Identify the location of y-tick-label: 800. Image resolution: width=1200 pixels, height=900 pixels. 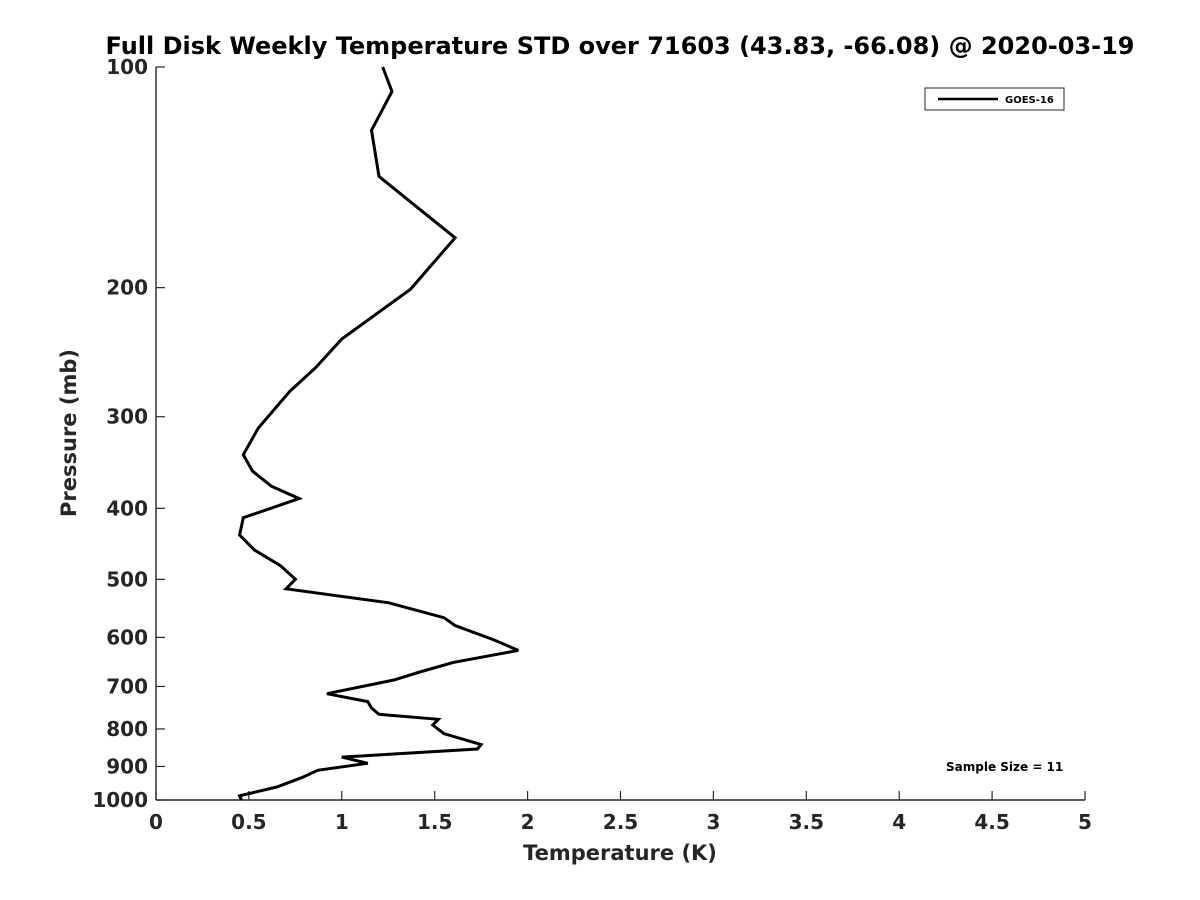
(127, 729).